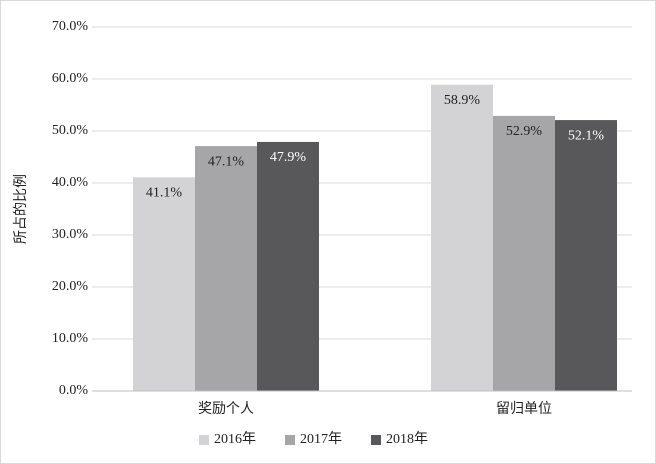  Describe the element at coordinates (70, 234) in the screenshot. I see `y-tick-label: 30.0%` at that location.